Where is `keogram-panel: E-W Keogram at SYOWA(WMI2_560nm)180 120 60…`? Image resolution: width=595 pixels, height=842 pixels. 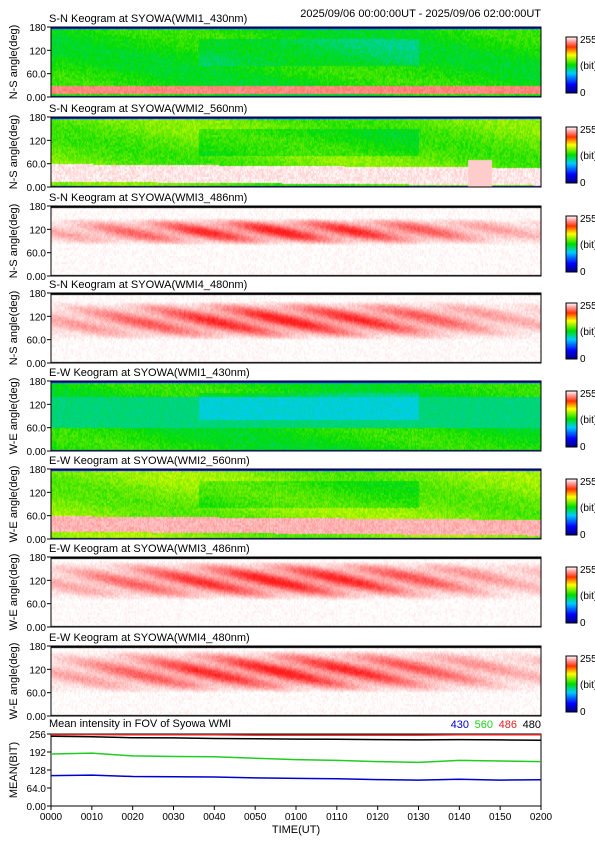 keogram-panel: E-W Keogram at SYOWA(WMI2_560nm)180 120 60… is located at coordinates (301, 500).